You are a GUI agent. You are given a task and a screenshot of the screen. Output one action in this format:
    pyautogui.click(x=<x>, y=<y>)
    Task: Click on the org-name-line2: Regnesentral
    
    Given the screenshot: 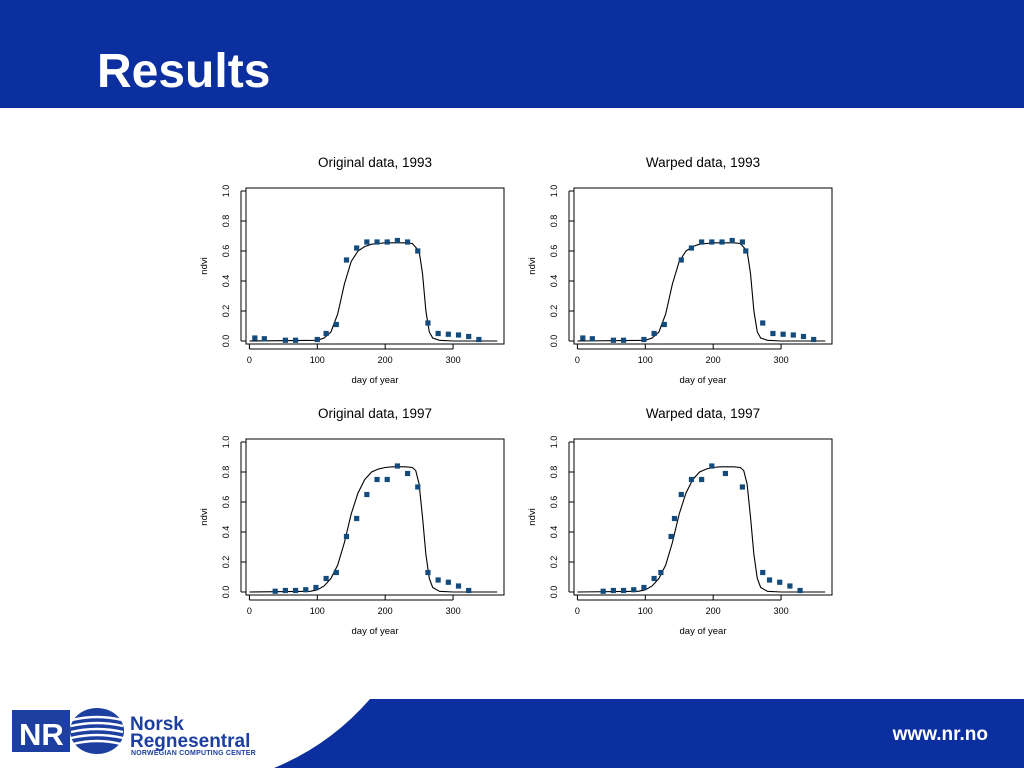 What is the action you would take?
    pyautogui.click(x=190, y=741)
    